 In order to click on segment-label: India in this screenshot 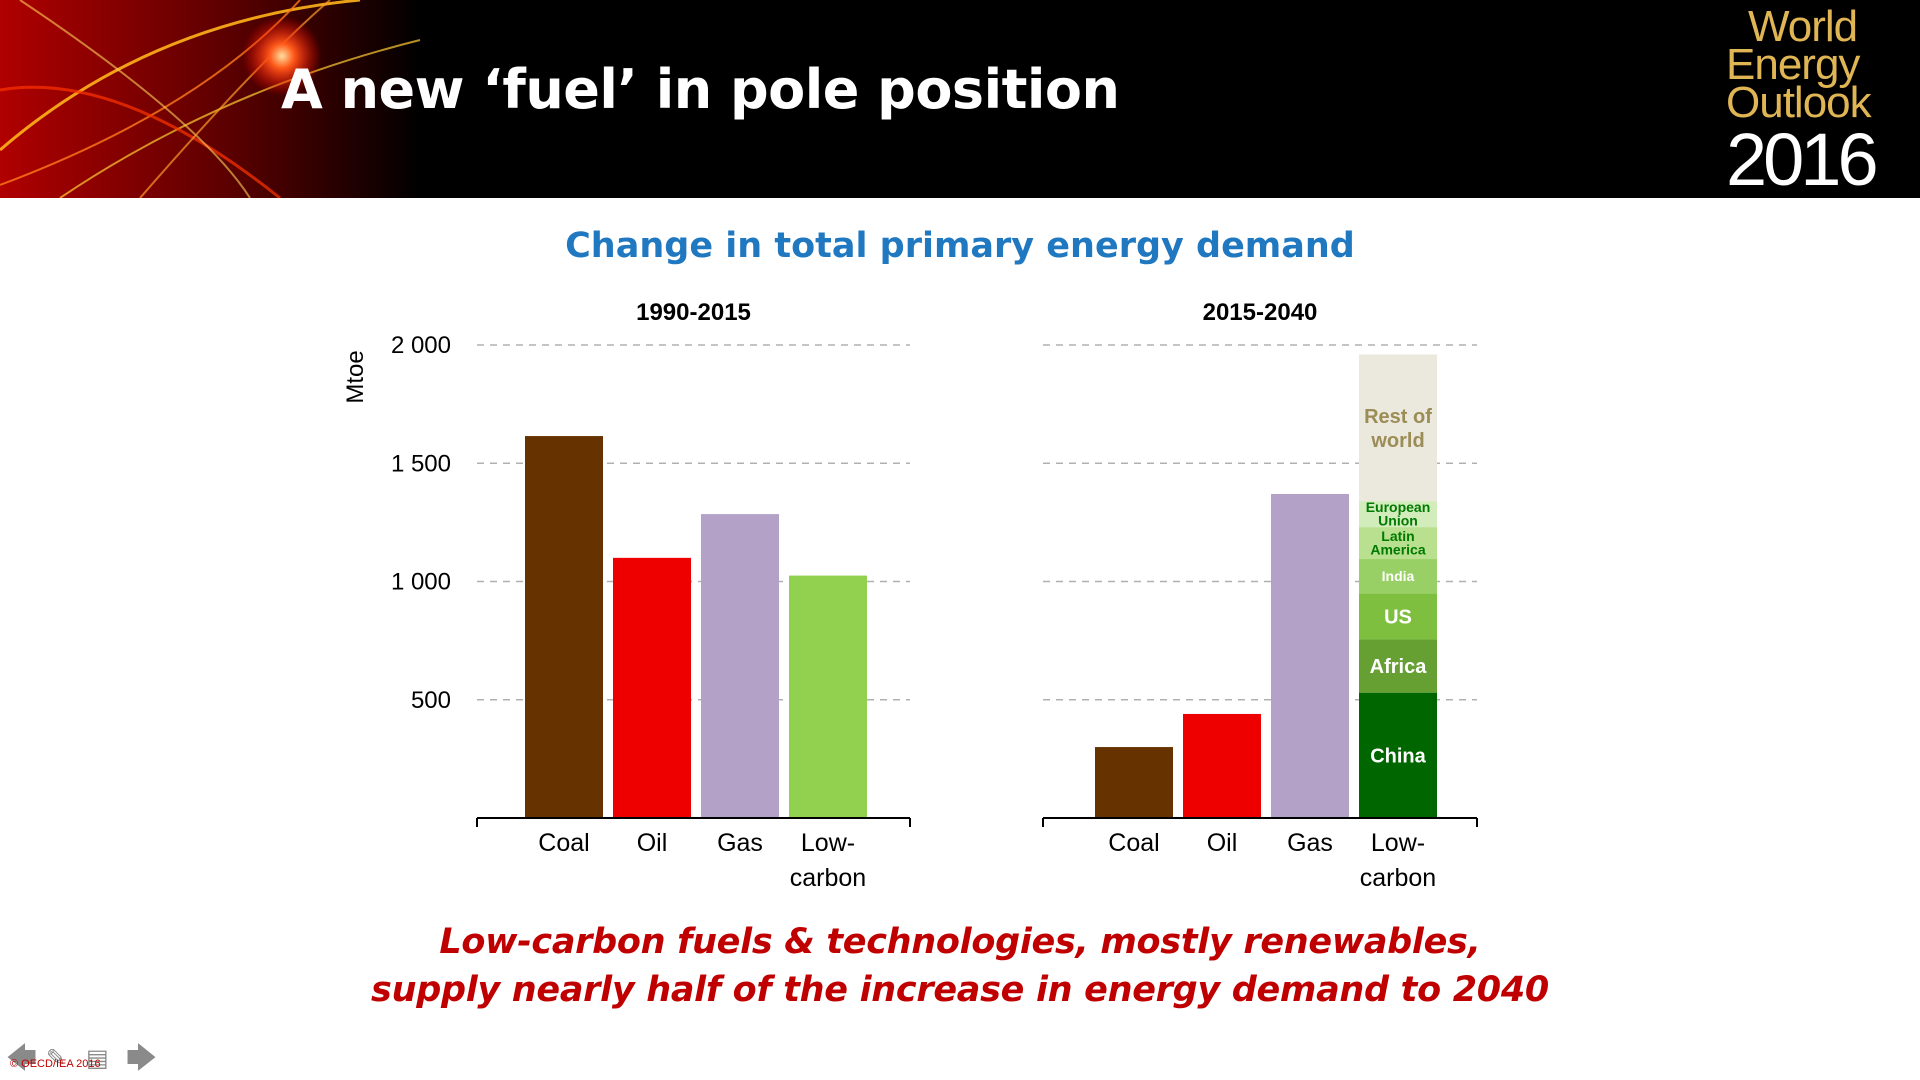, I will do `click(1398, 576)`.